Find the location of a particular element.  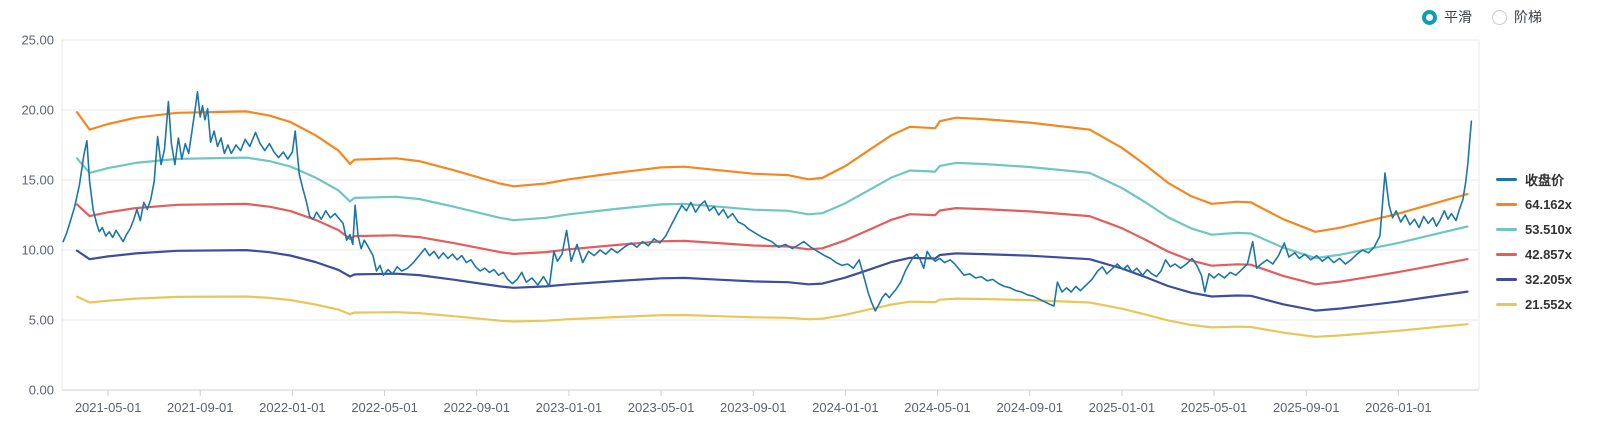

legend-item-53_510x: 53.510x is located at coordinates (1534, 229).